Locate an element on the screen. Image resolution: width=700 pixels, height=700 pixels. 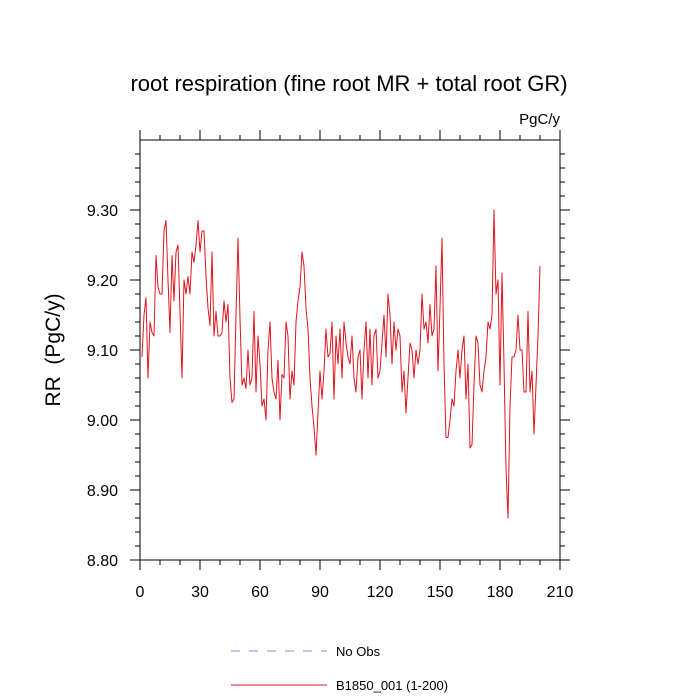
x-tick-label: 0 is located at coordinates (140, 592).